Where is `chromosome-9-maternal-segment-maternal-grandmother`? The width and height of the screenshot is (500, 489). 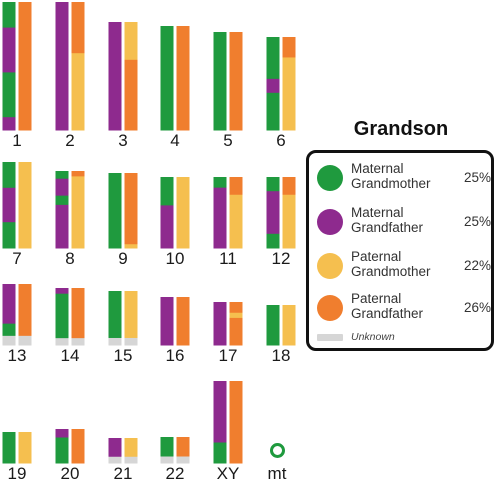 chromosome-9-maternal-segment-maternal-grandmother is located at coordinates (115, 211).